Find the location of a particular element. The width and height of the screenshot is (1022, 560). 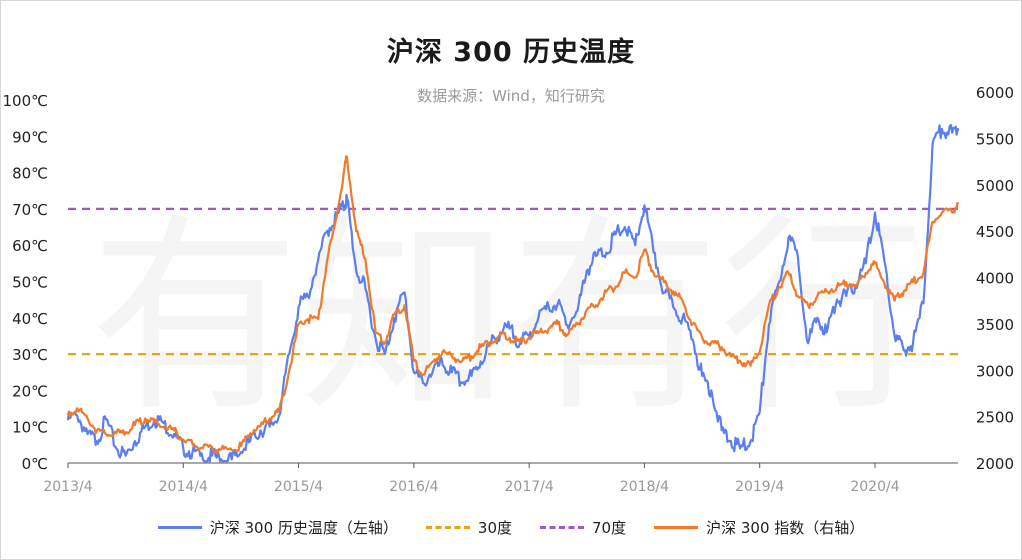

y-right-tick-label: 3500 is located at coordinates (995, 325).